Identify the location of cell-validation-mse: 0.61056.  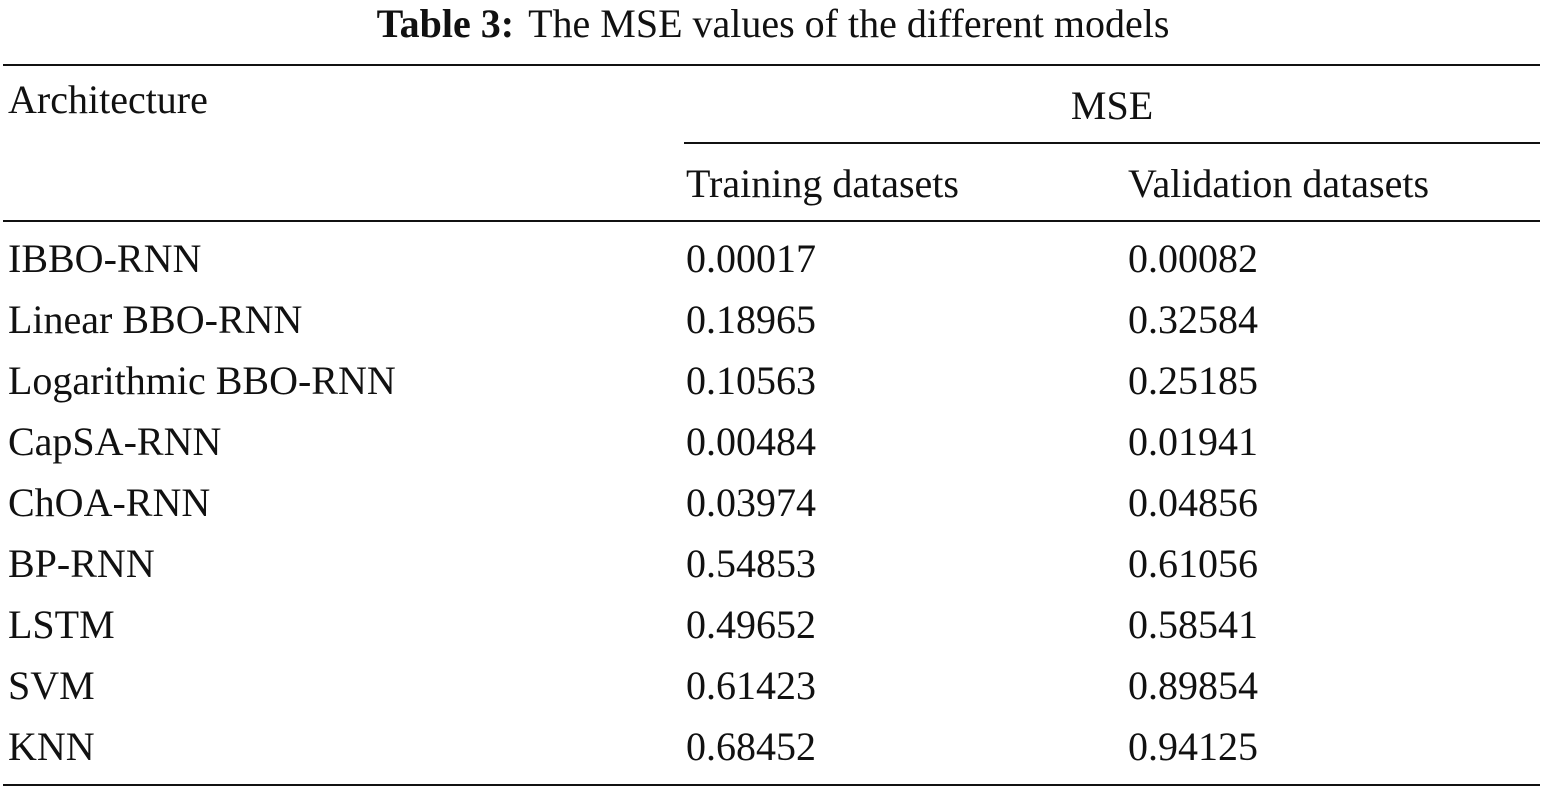
(1193, 563).